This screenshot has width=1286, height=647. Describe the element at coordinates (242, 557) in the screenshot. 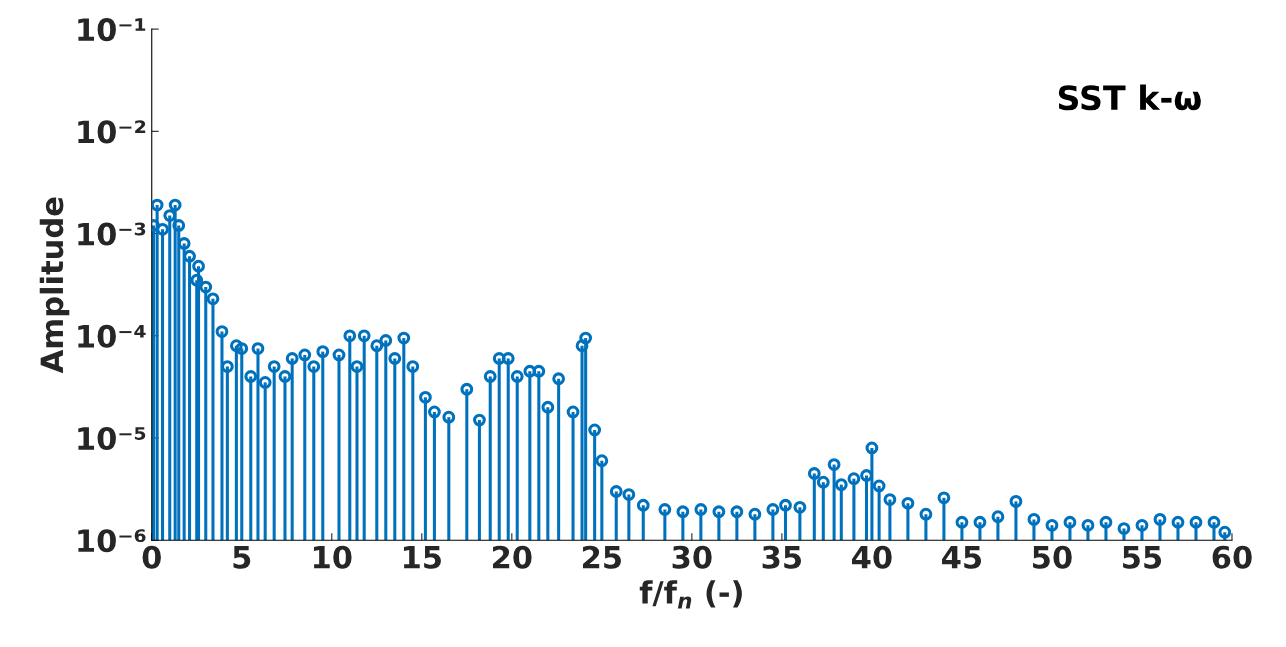

I see `x-tick-label: 5` at that location.